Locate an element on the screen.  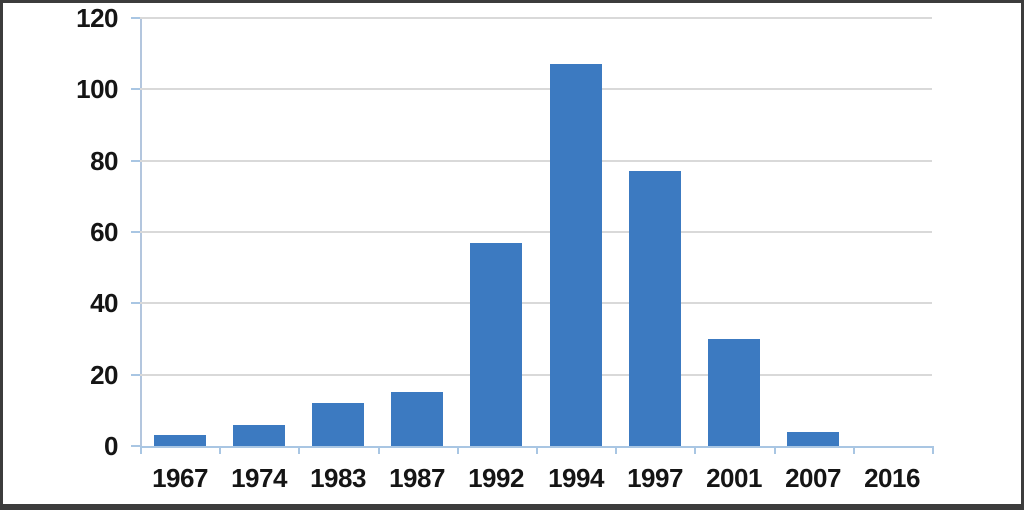
y-tick-label-20: 20 is located at coordinates (104, 374).